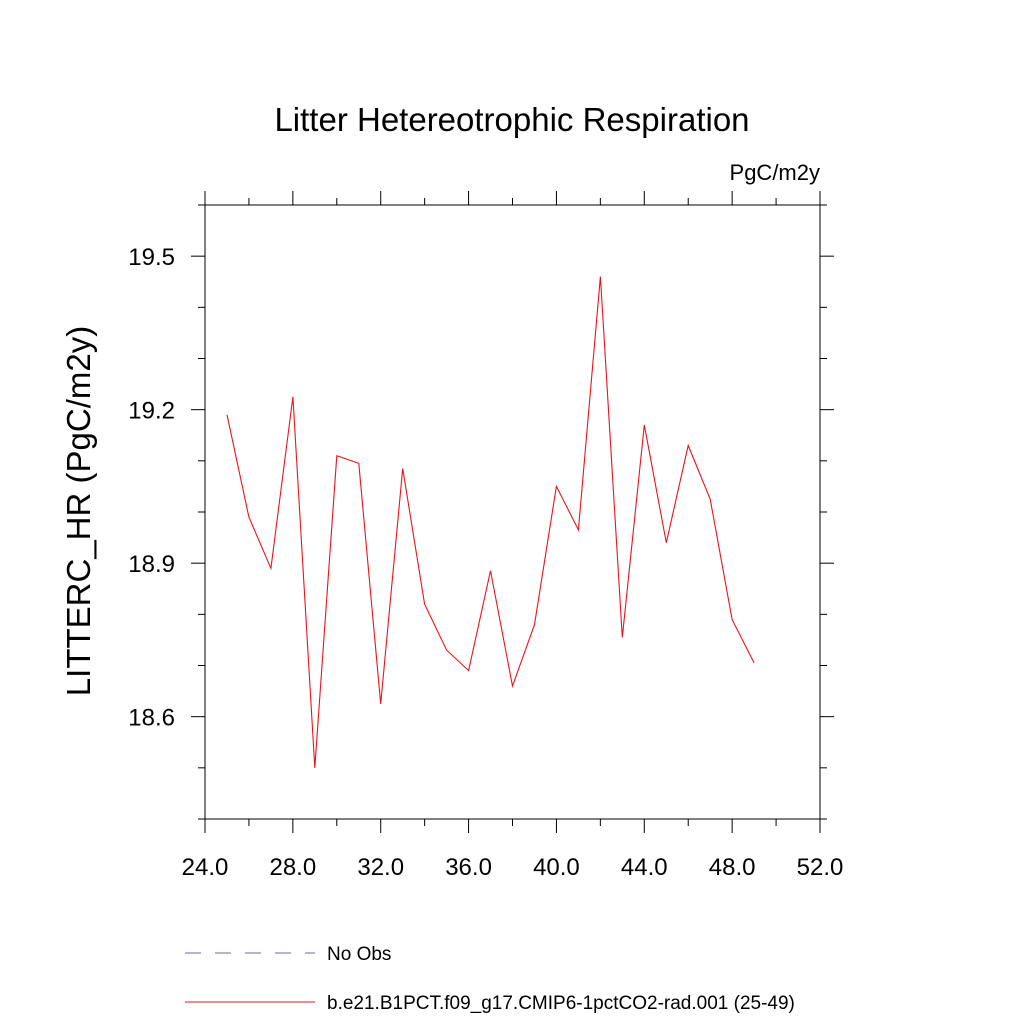  Describe the element at coordinates (556, 867) in the screenshot. I see `x-tick-label: 40.0` at that location.